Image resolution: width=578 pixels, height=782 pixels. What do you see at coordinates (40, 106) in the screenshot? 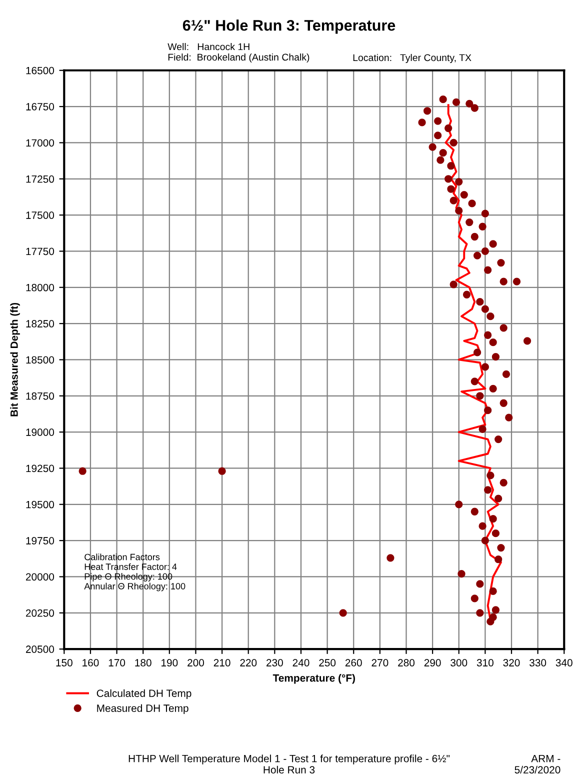
I see `y-tick-label: 16750` at bounding box center [40, 106].